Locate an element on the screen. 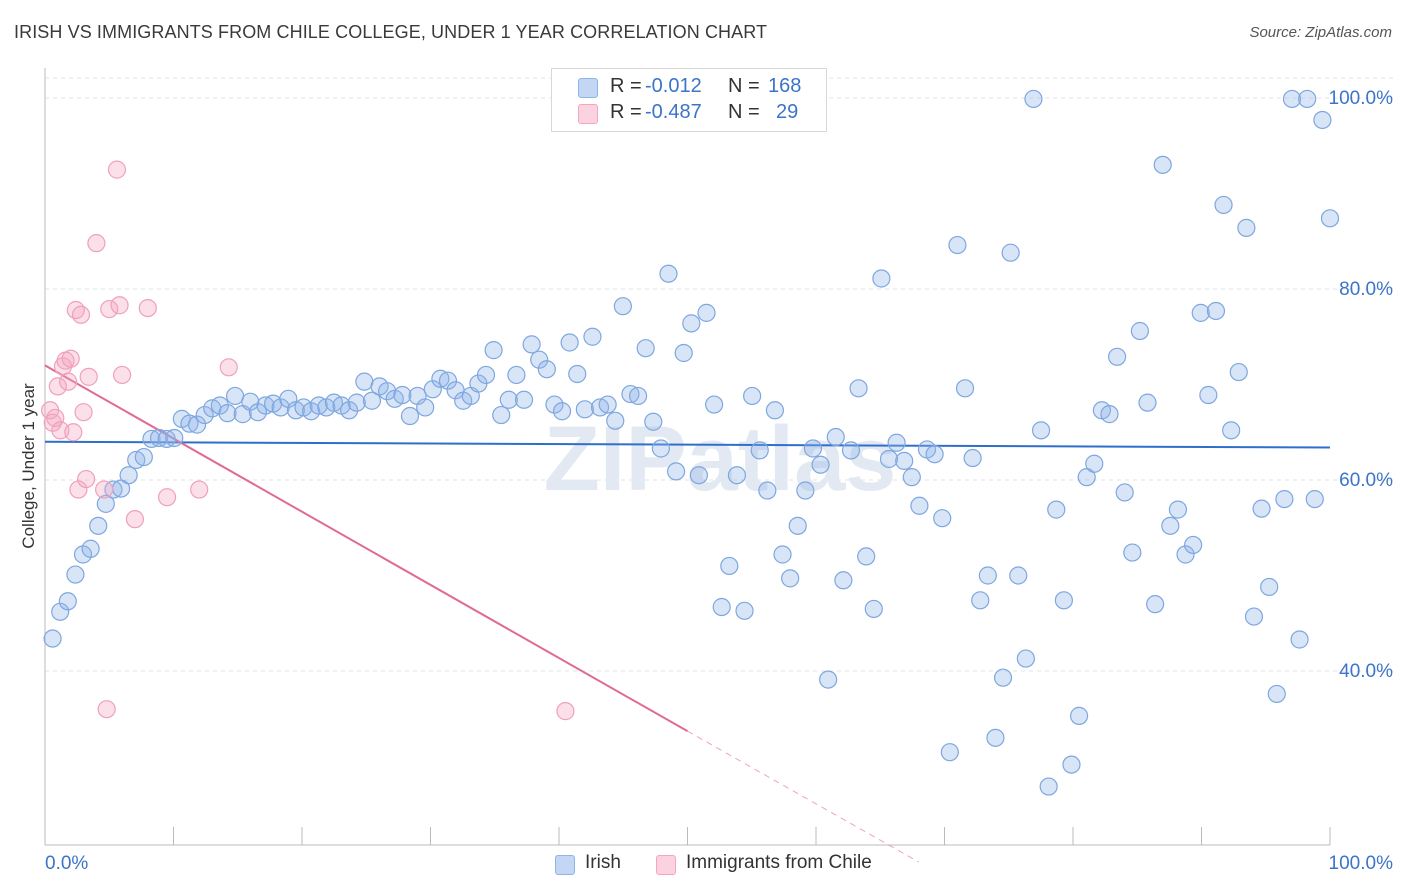  n-value: 168 is located at coordinates (785, 86).